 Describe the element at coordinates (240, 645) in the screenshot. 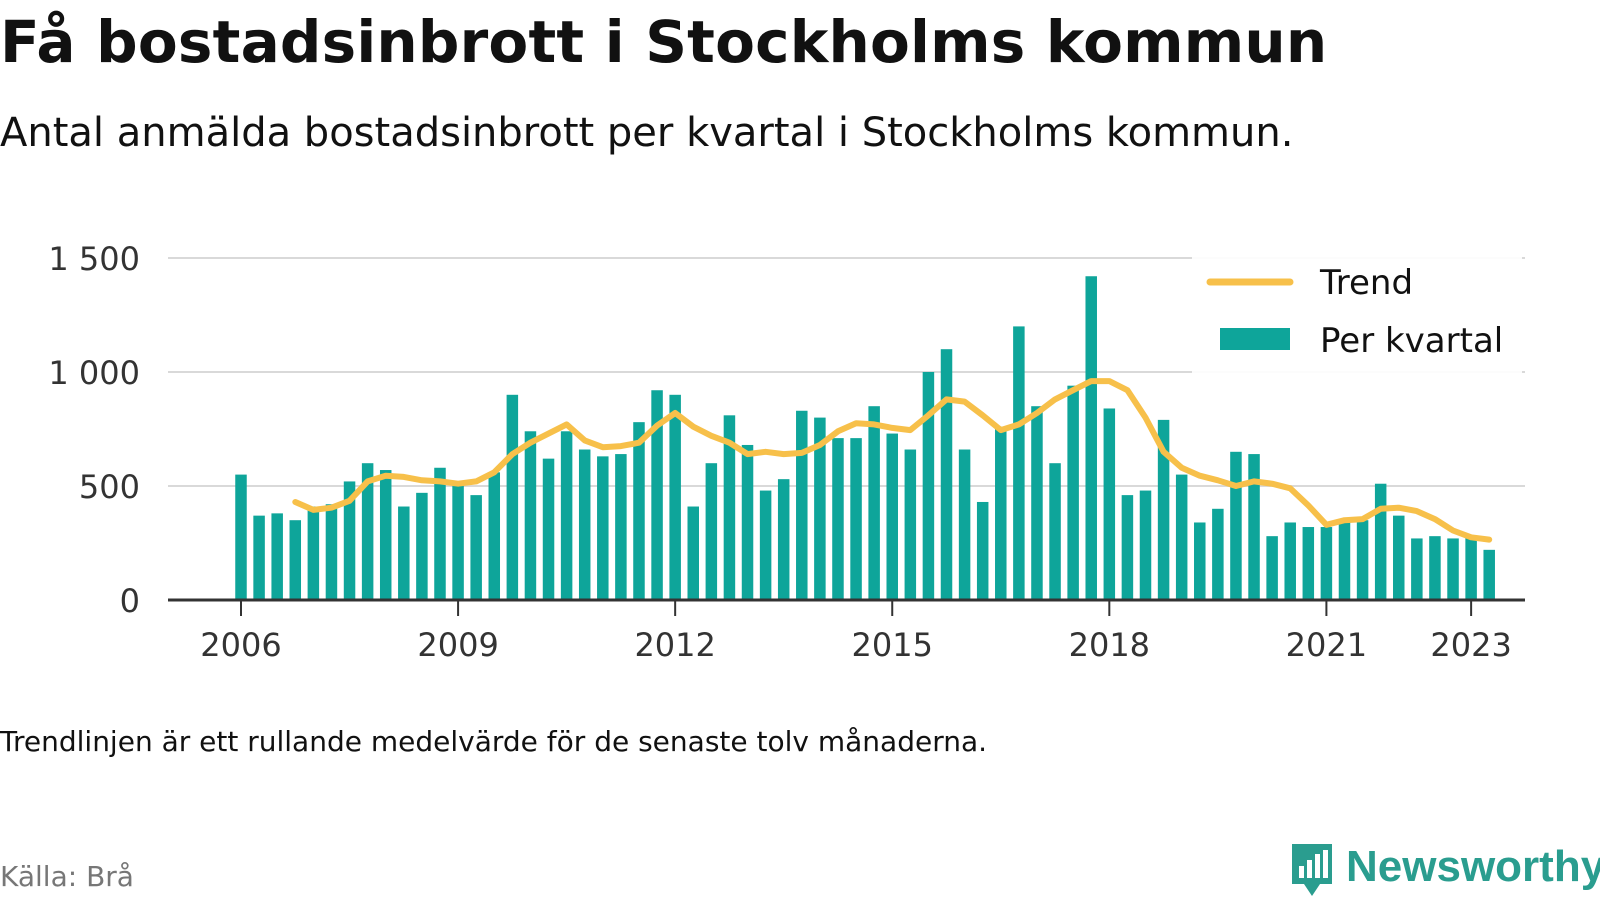

I see `x-tick-label-2006: 2006` at that location.